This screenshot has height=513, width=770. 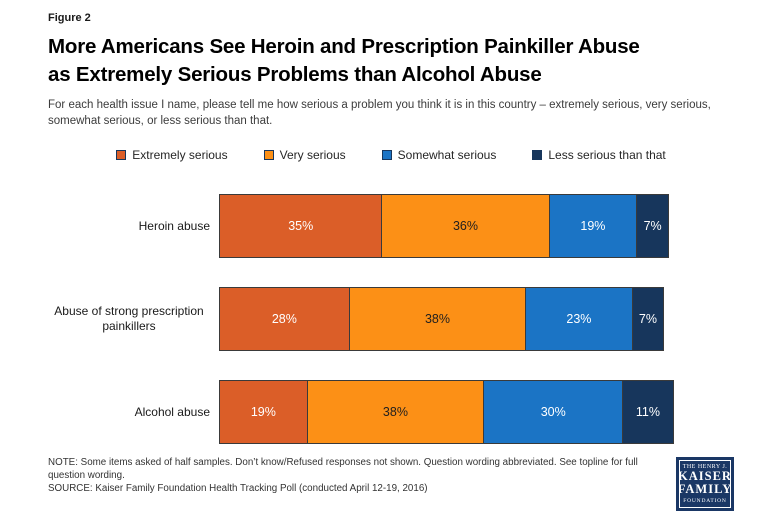 I want to click on kff-logo-line3: FAMILY, so click(x=705, y=489).